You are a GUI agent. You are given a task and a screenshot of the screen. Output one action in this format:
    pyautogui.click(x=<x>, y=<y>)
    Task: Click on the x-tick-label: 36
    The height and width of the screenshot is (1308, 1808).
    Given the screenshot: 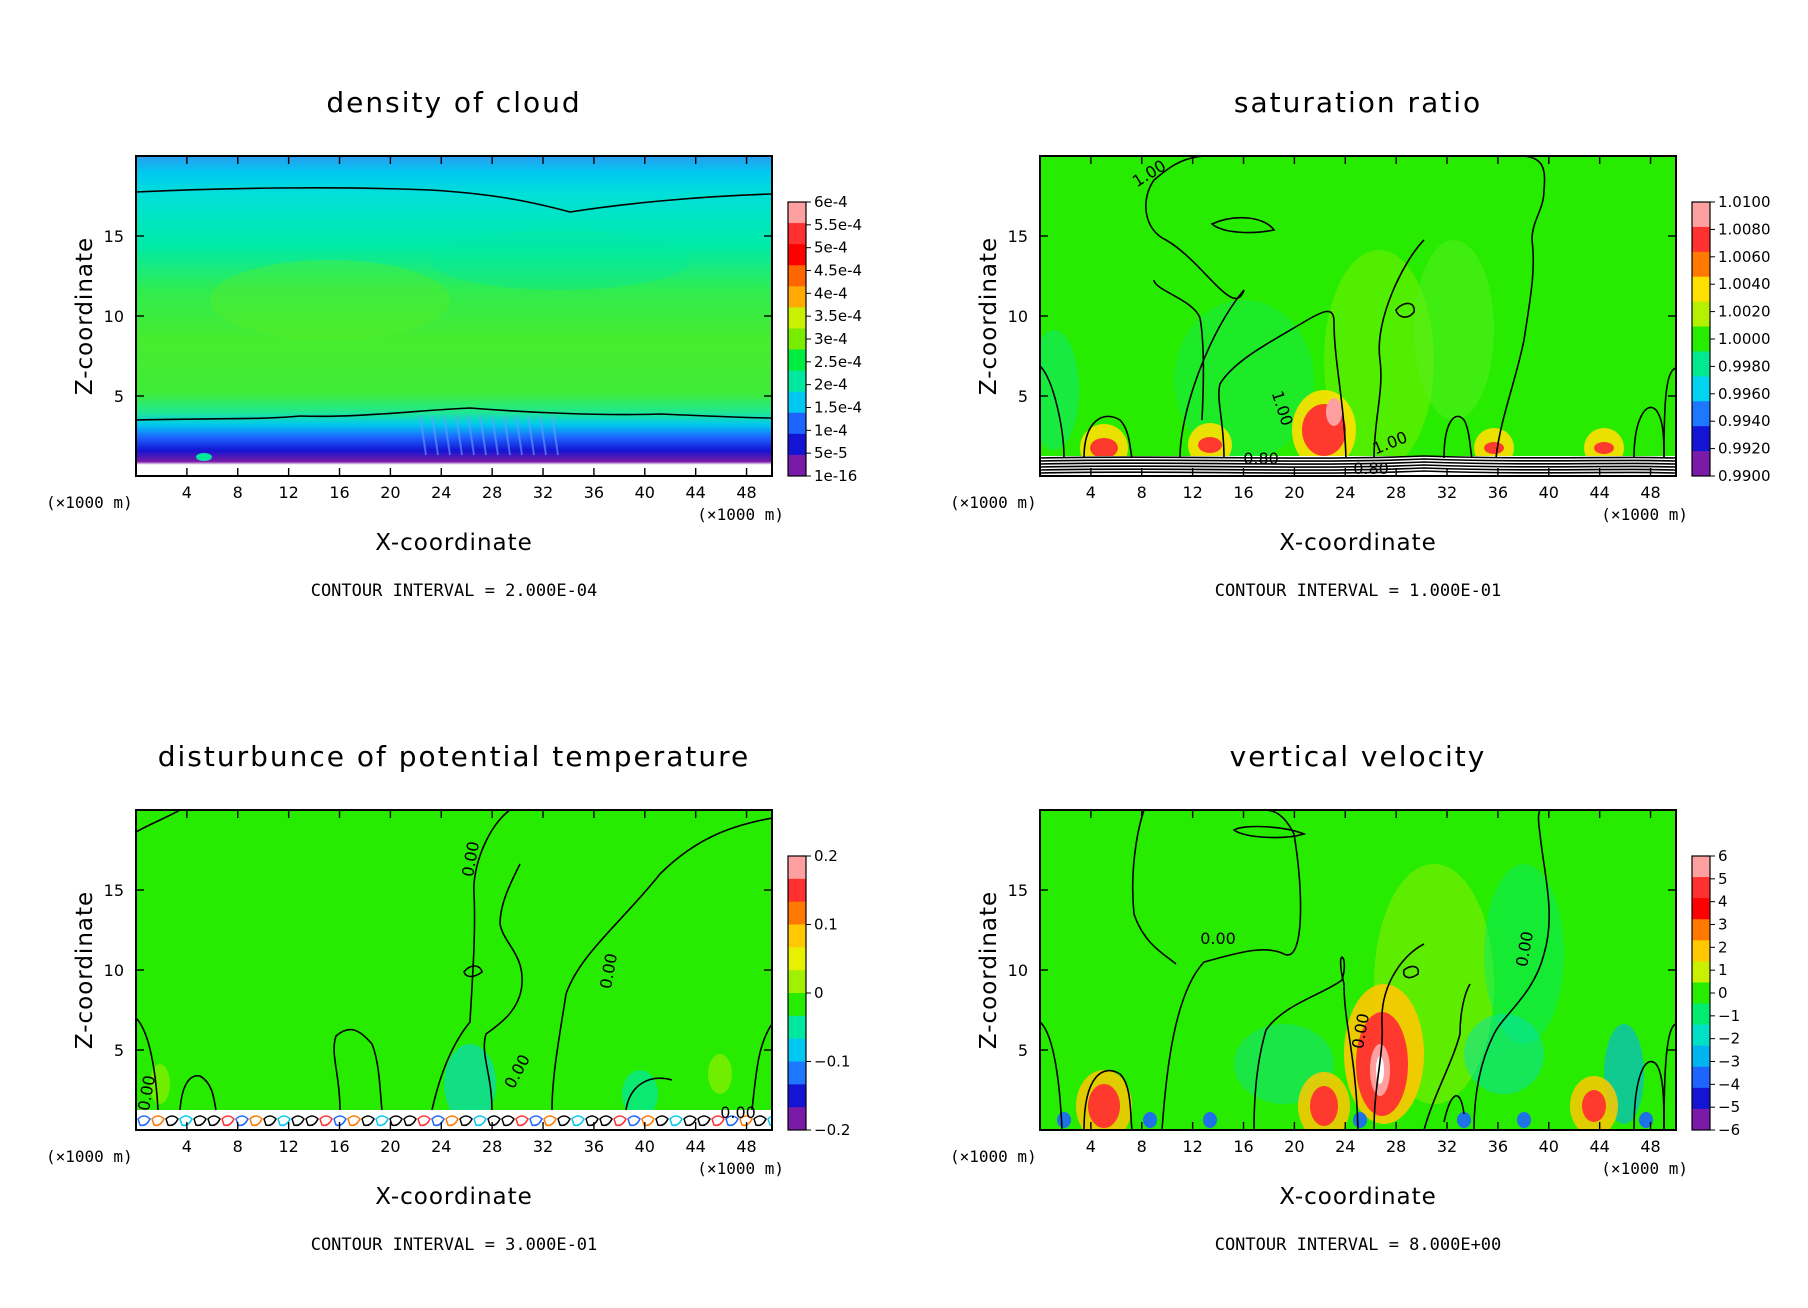 What is the action you would take?
    pyautogui.click(x=594, y=492)
    